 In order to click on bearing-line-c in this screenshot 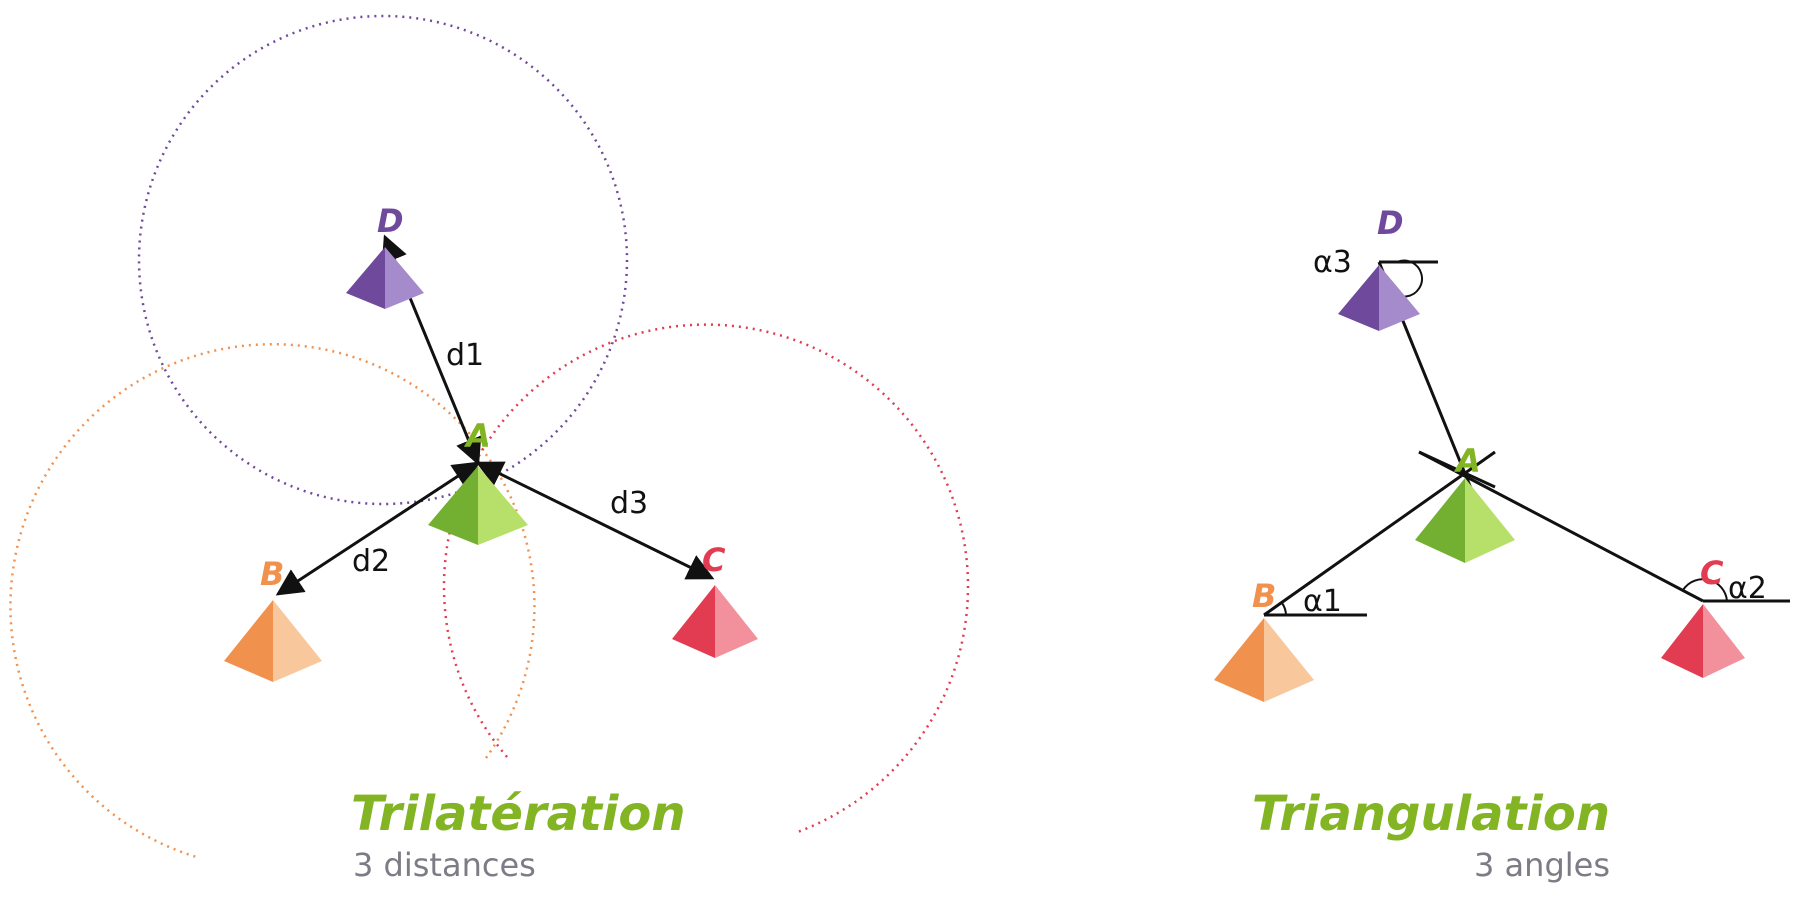, I will do `click(1561, 526)`.